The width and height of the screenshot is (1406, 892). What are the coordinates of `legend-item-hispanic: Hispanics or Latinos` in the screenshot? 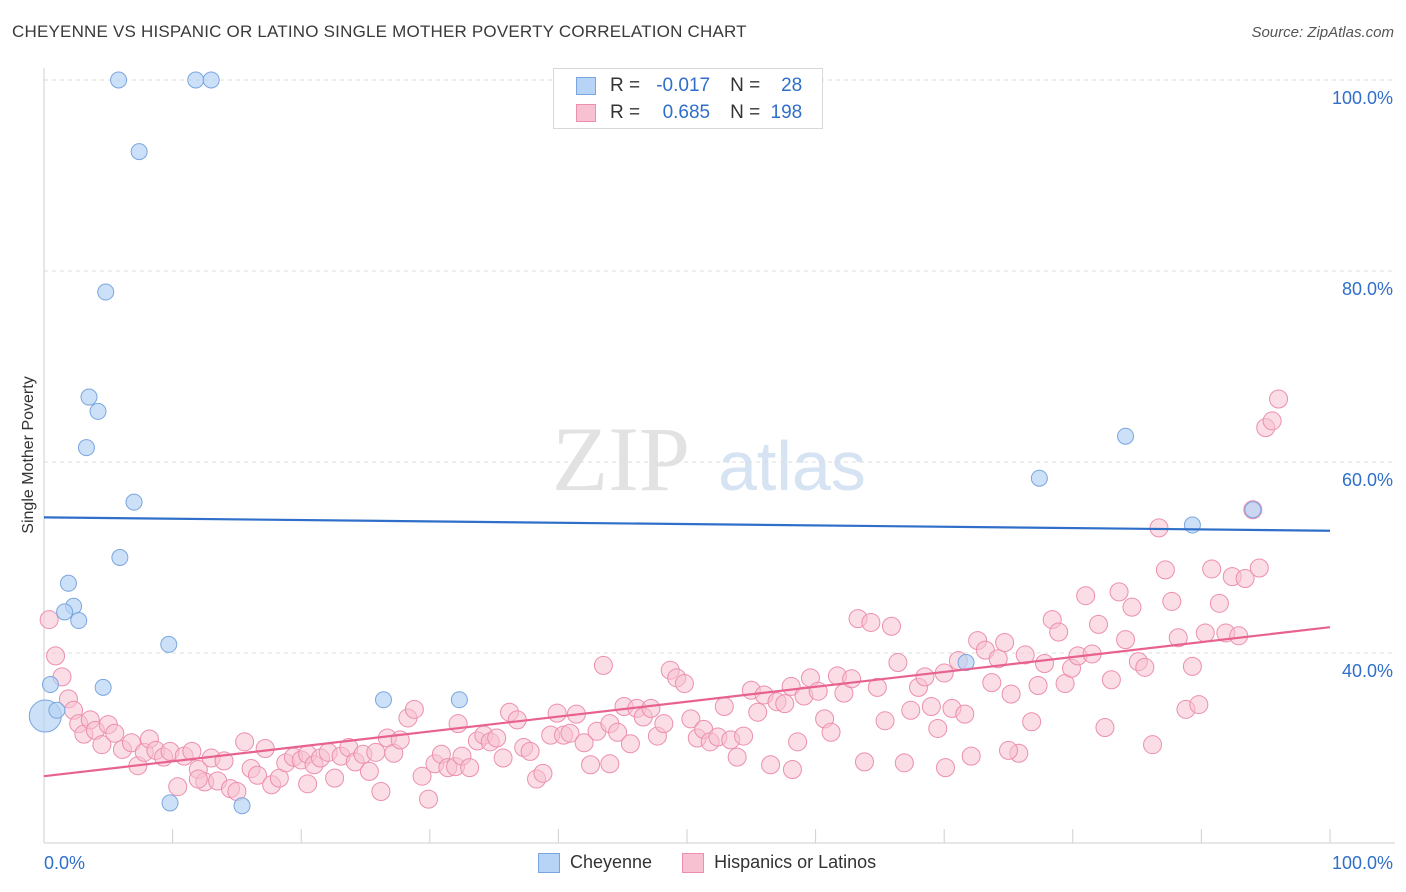 It's located at (779, 862).